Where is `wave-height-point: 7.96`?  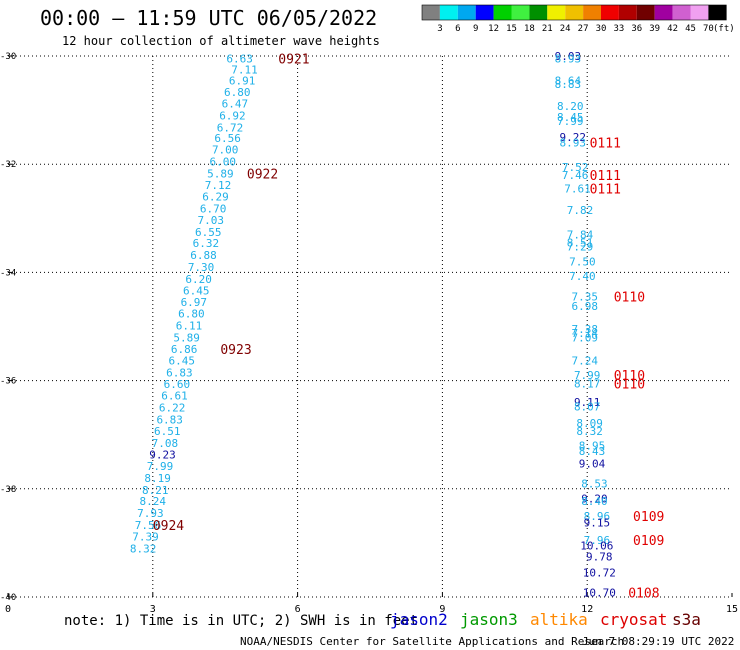 wave-height-point: 7.96 is located at coordinates (597, 540).